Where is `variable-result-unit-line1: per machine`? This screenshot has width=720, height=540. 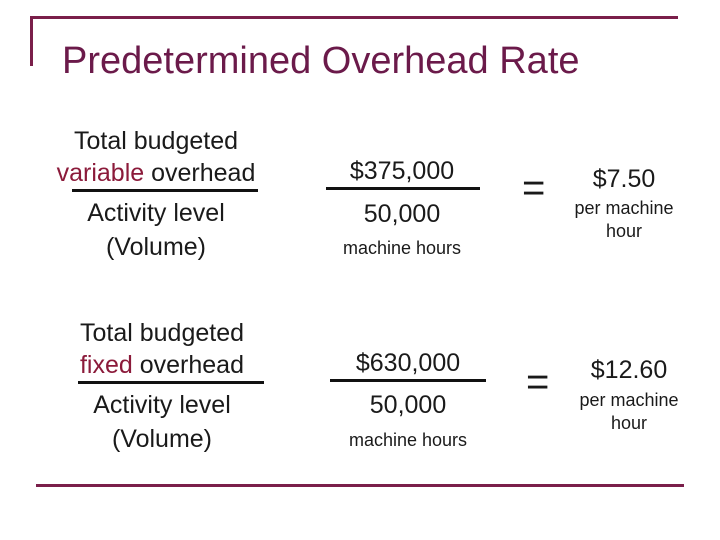
variable-result-unit-line1: per machine is located at coordinates (624, 208).